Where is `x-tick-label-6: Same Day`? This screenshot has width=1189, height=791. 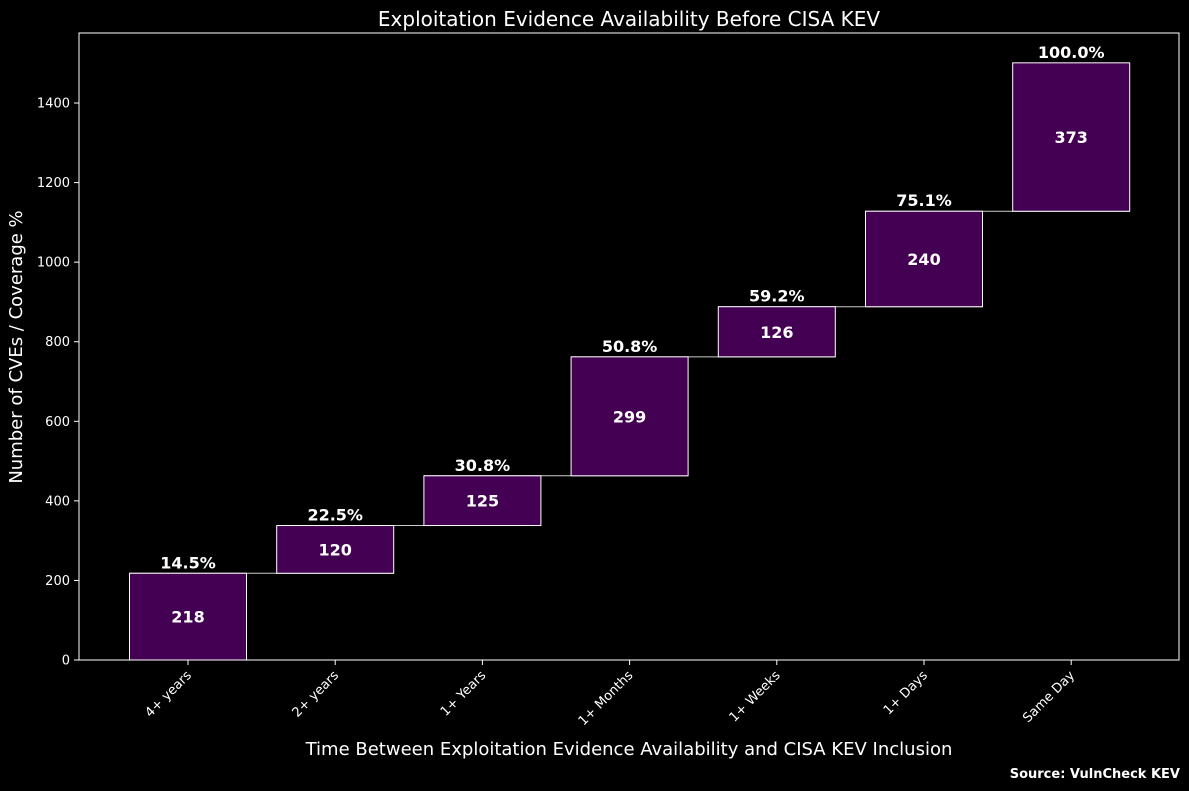
x-tick-label-6: Same Day is located at coordinates (1049, 697).